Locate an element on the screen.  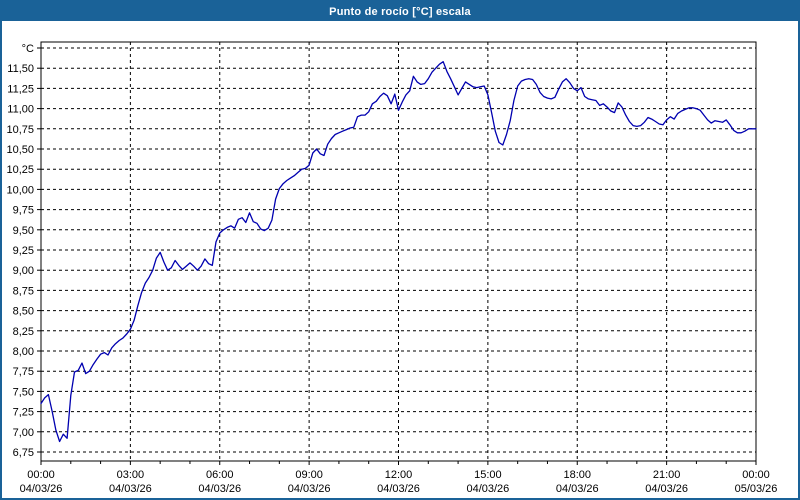
y-axis-label: 7,50 is located at coordinates (23, 392).